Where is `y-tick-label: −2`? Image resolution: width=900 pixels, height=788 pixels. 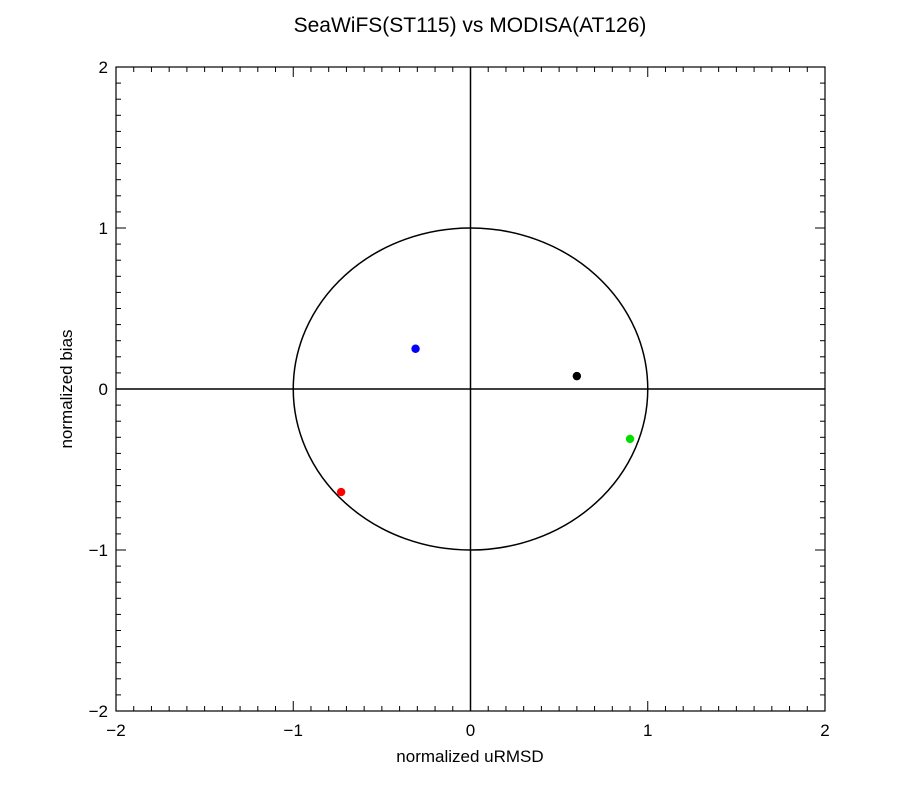
y-tick-label: −2 is located at coordinates (98, 711).